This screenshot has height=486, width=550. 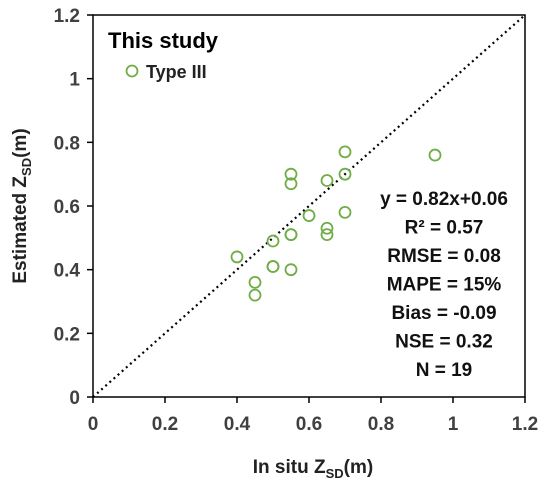 I want to click on x-tick-label: 0.4, so click(x=237, y=424).